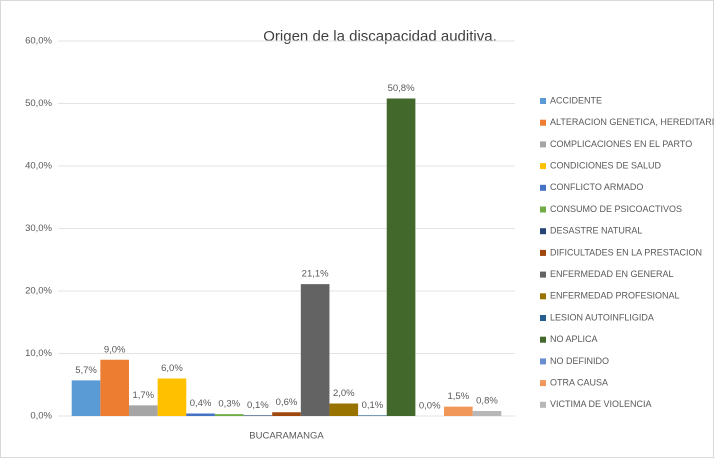  What do you see at coordinates (315, 274) in the screenshot?
I see `value-label: 21,1%` at bounding box center [315, 274].